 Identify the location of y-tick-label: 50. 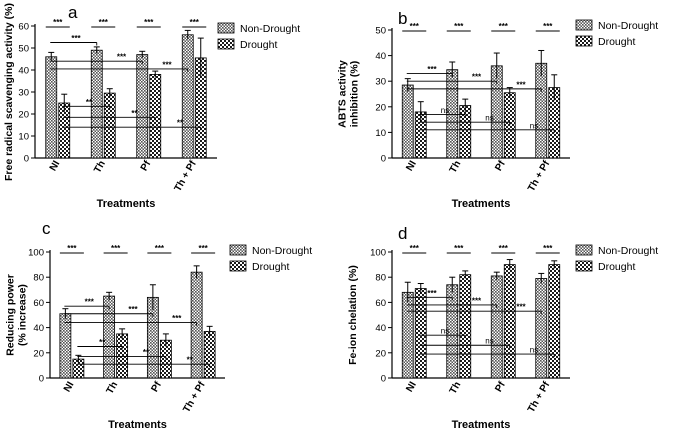
(23, 49).